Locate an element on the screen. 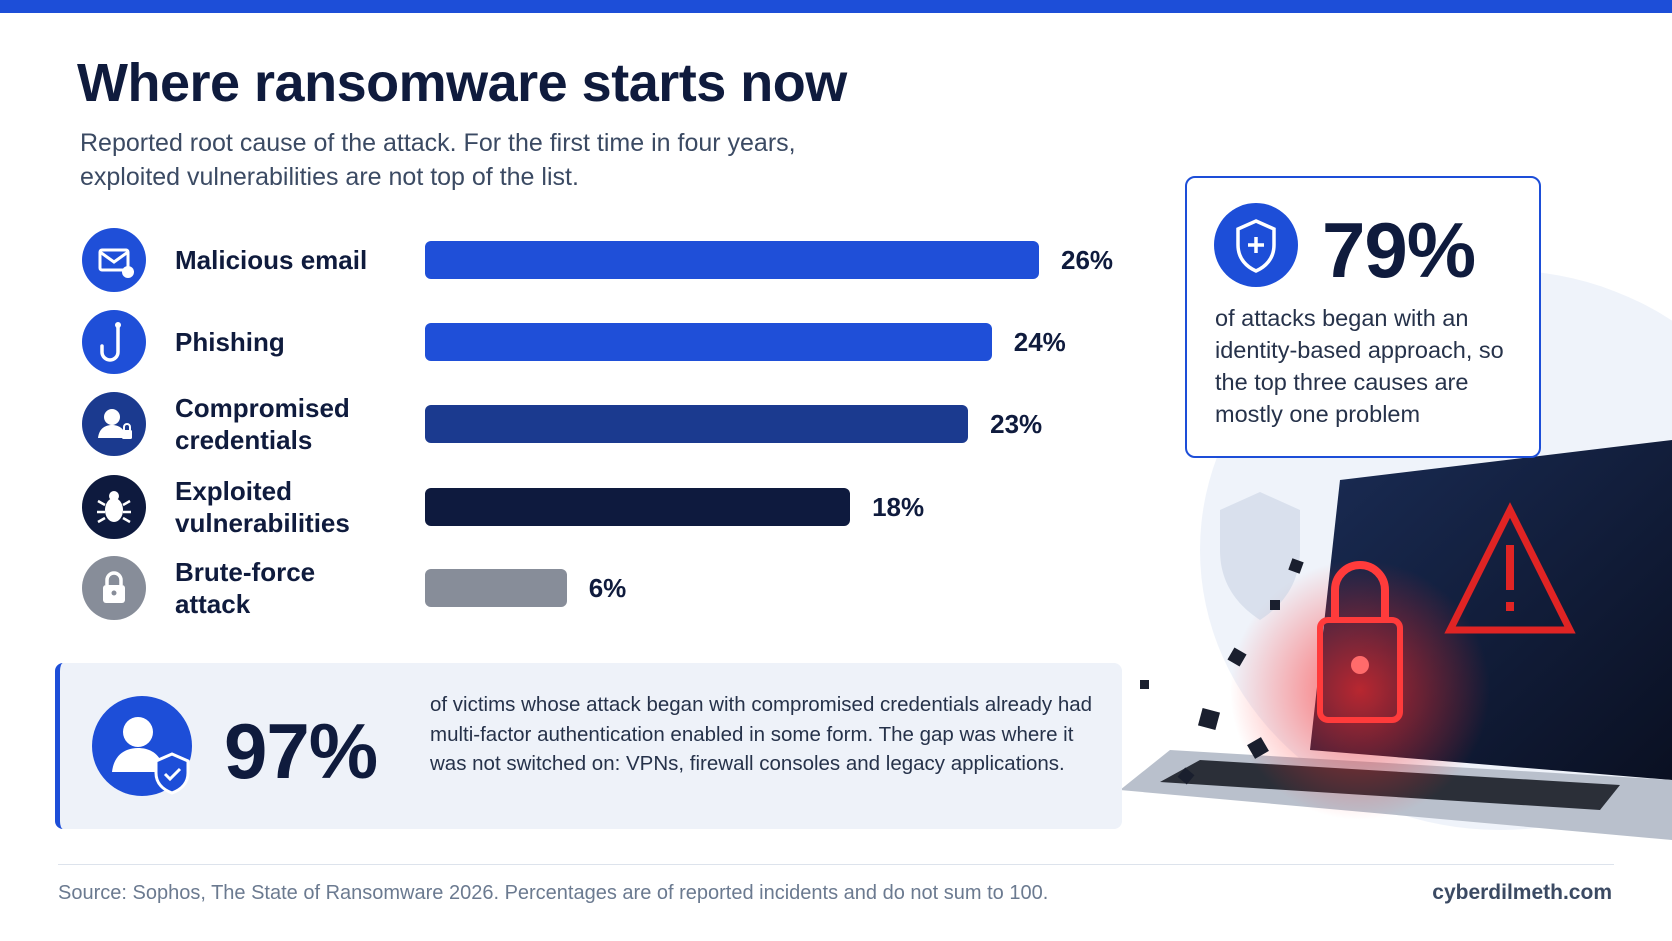 The height and width of the screenshot is (941, 1672). site-name: cyberdilmeth.com is located at coordinates (1522, 892).